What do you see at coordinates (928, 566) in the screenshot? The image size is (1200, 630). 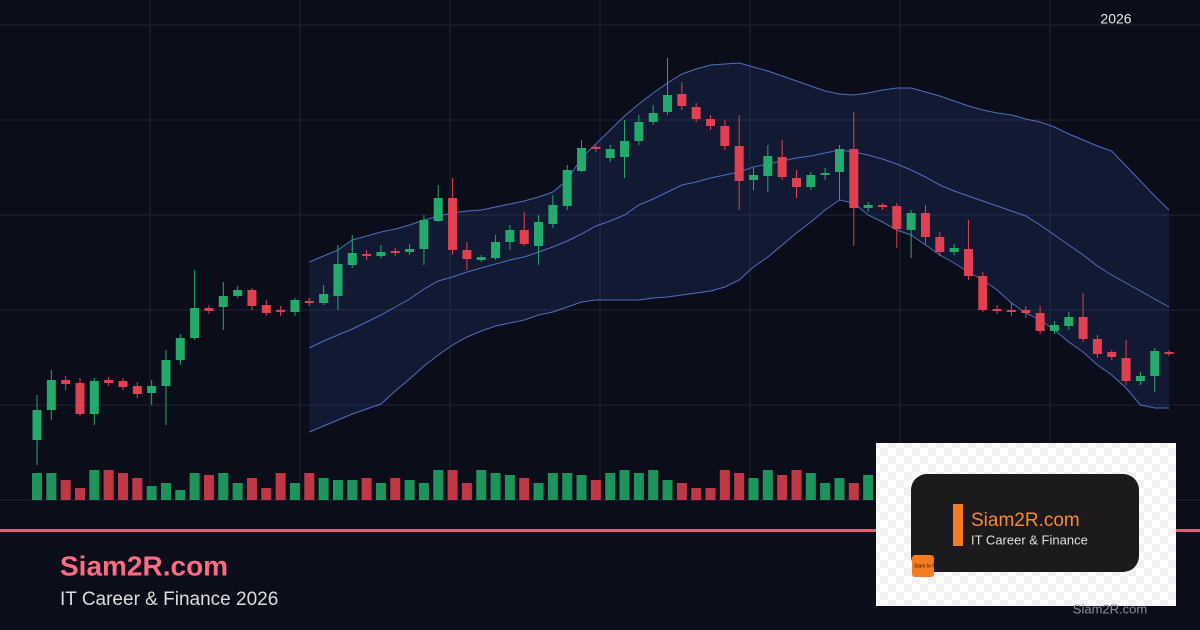 I see `logo-badge-text: Siam to Rich` at bounding box center [928, 566].